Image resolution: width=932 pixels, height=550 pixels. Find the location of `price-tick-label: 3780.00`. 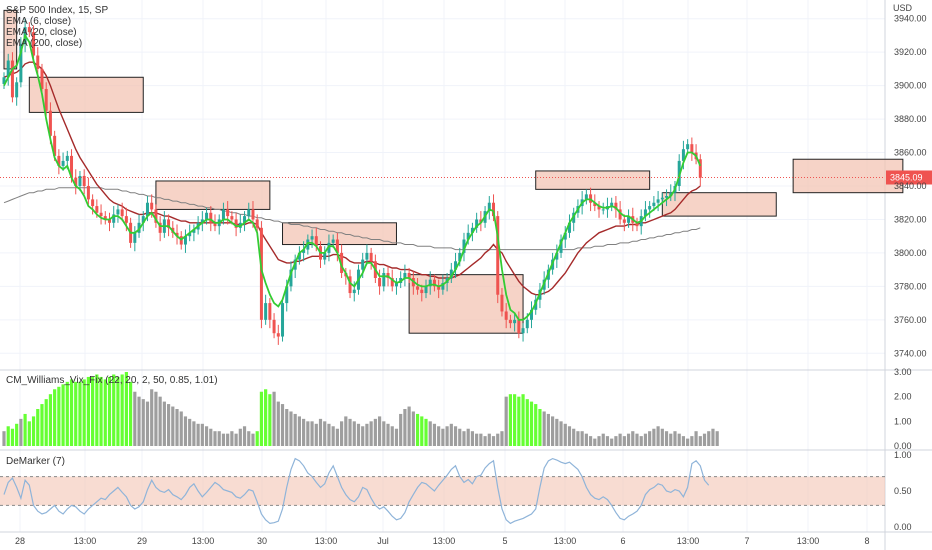

price-tick-label: 3780.00 is located at coordinates (910, 286).